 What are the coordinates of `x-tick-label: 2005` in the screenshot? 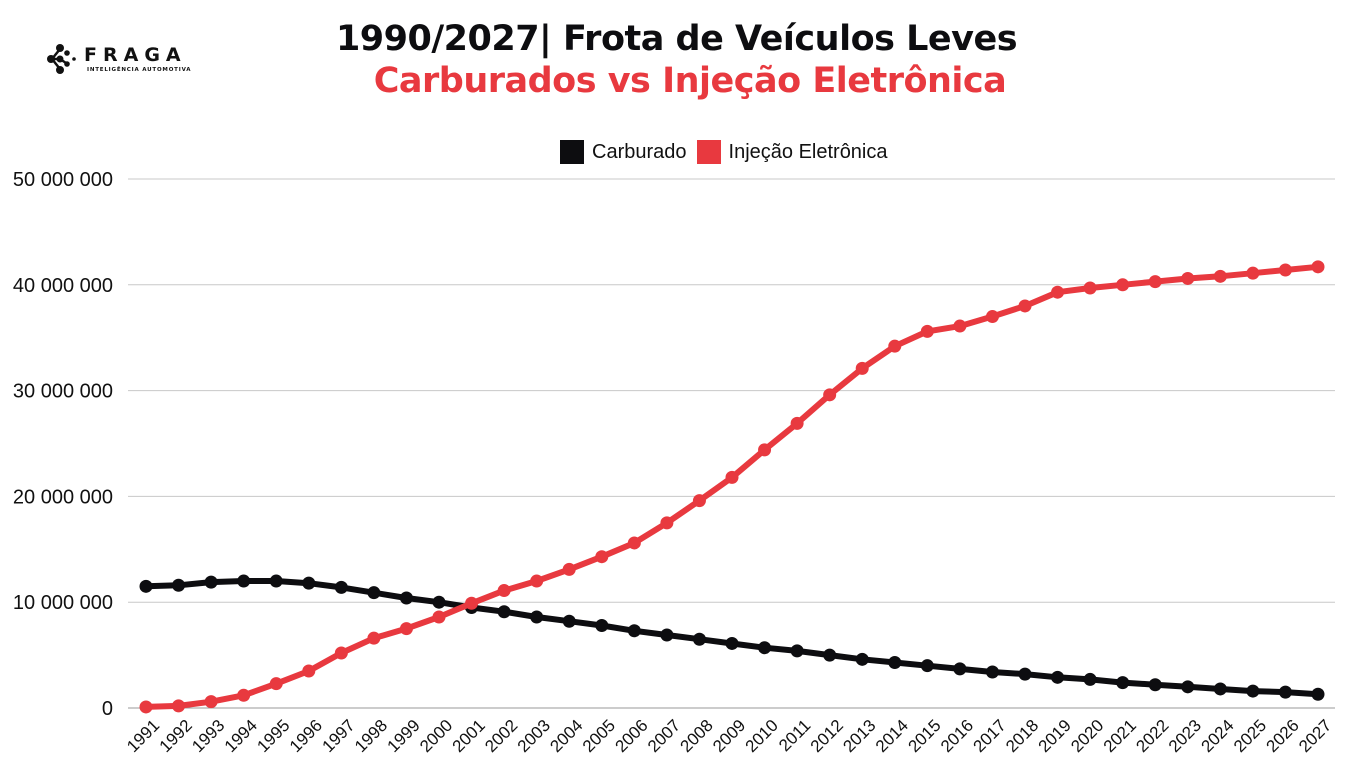 It's located at (599, 736).